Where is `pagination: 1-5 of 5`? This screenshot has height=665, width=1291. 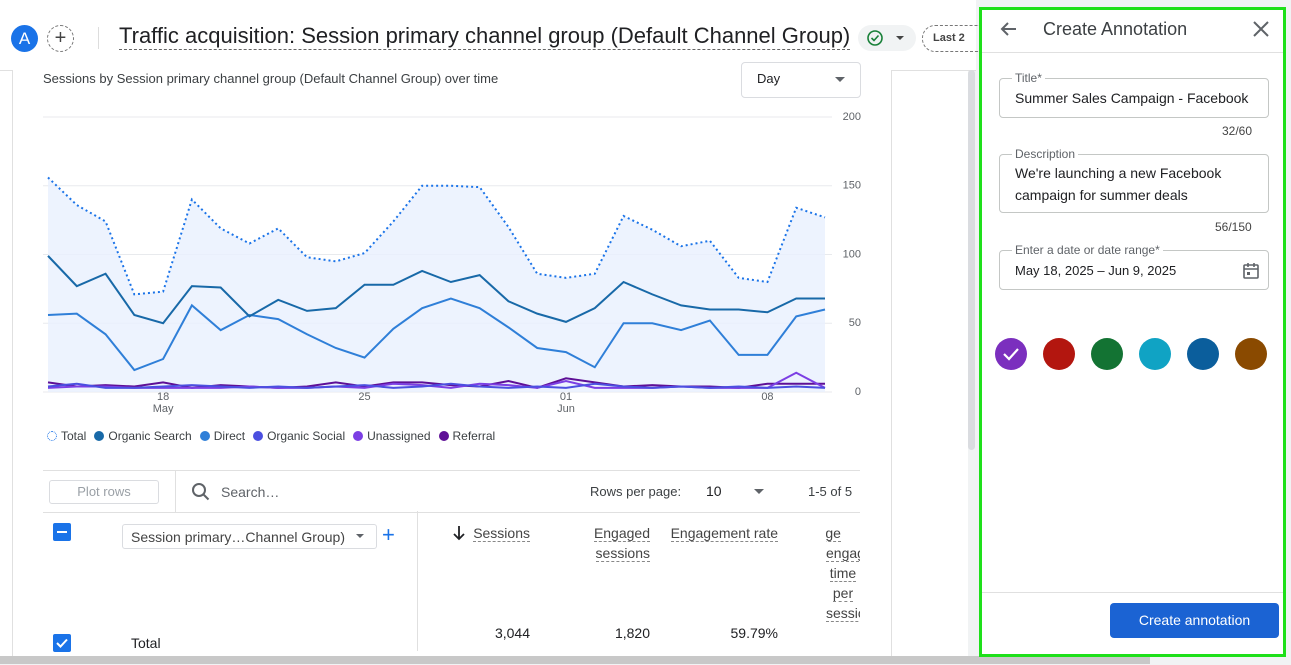
pagination: 1-5 of 5 is located at coordinates (830, 491).